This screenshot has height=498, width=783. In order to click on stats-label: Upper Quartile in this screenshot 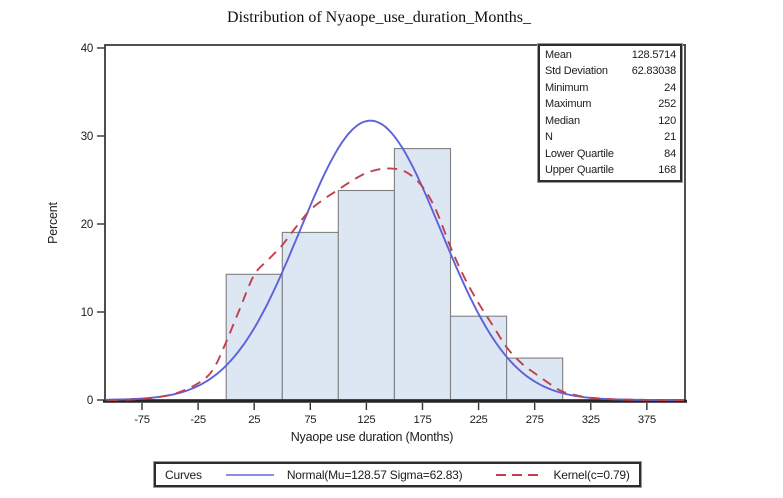, I will do `click(579, 169)`.